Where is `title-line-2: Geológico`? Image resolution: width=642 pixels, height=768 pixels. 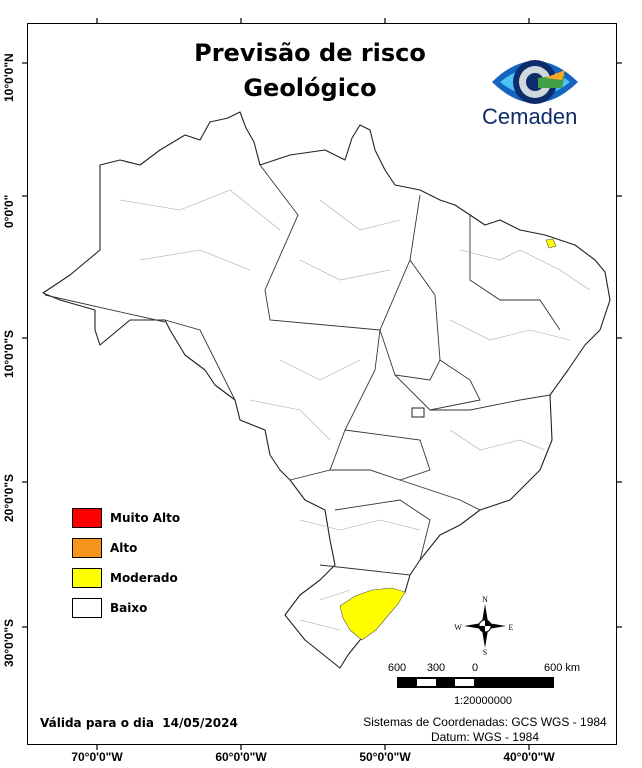 title-line-2: Geológico is located at coordinates (310, 88).